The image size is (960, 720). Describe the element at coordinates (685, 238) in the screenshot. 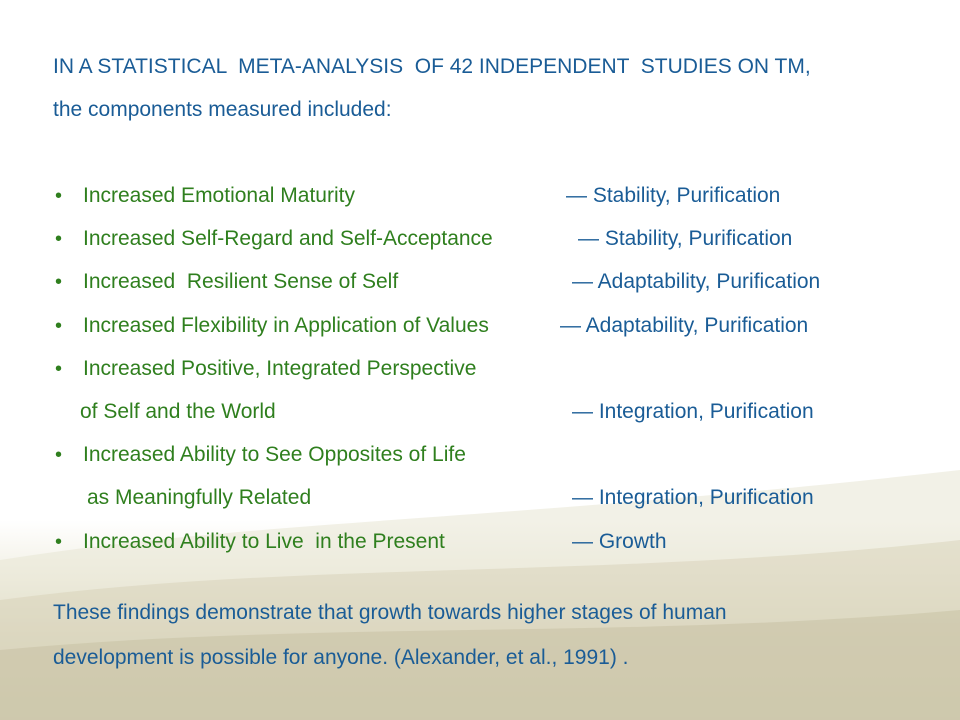

I see `item-2-value: — Stability, Purification` at that location.